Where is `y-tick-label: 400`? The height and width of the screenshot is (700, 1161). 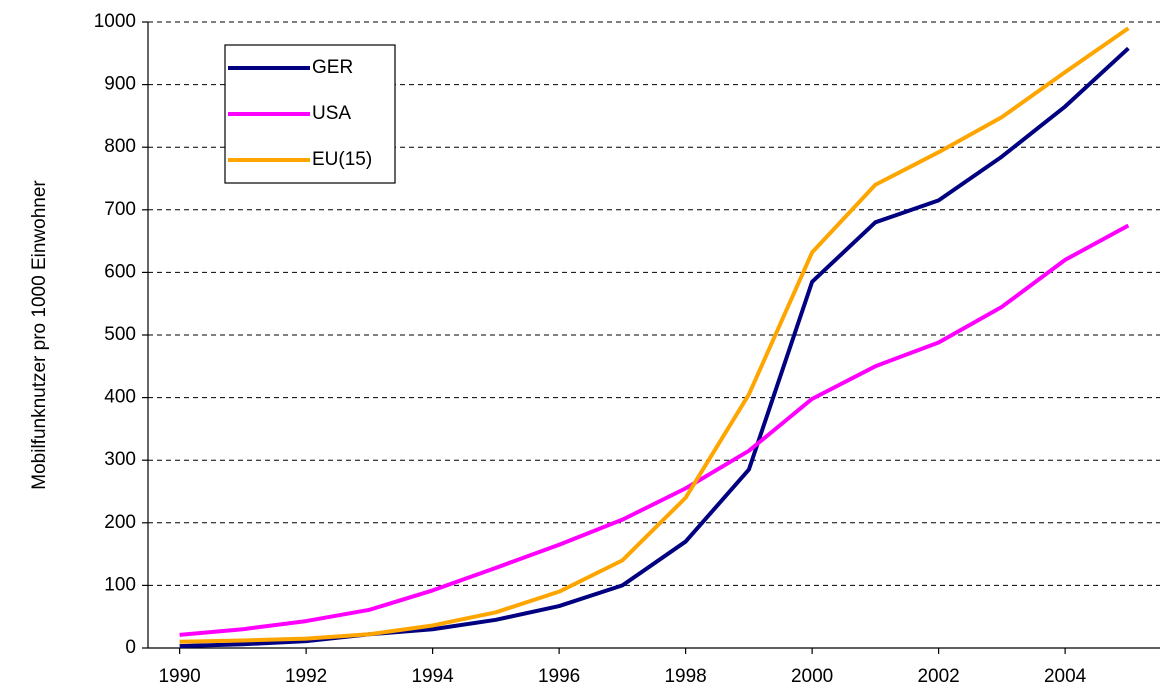 y-tick-label: 400 is located at coordinates (120, 397).